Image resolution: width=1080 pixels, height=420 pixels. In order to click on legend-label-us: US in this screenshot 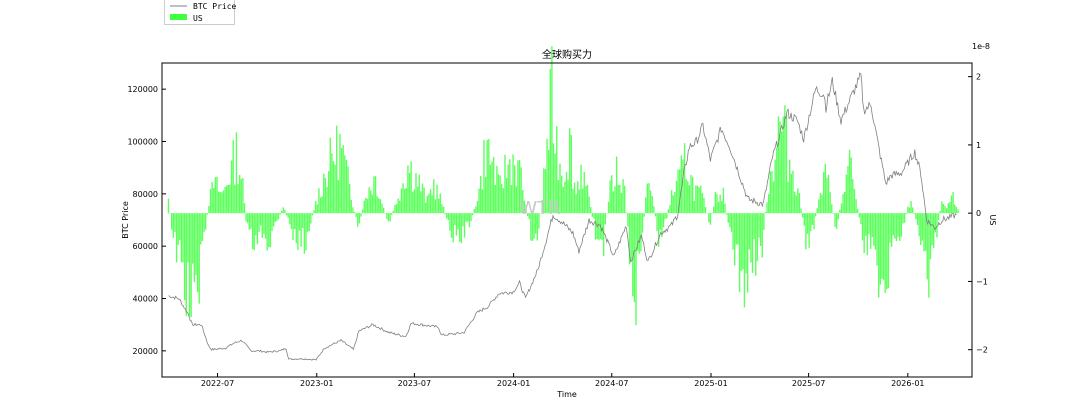, I will do `click(198, 18)`.